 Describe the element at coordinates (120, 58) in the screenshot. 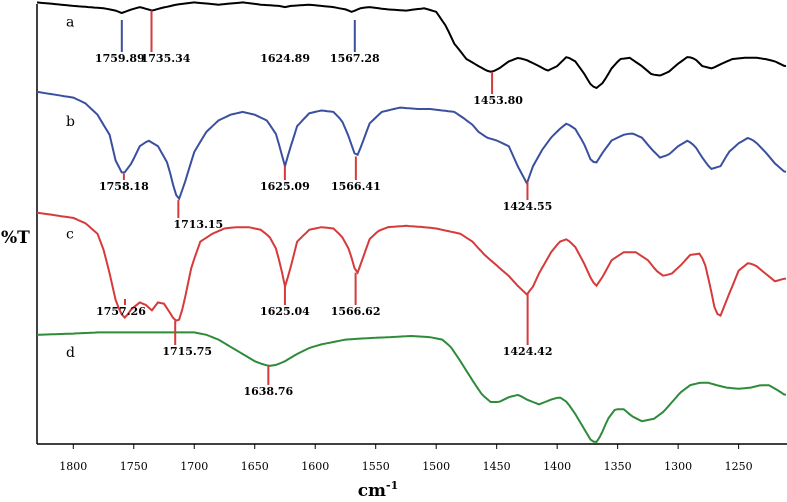

I see `peak-label: 1759.89` at that location.